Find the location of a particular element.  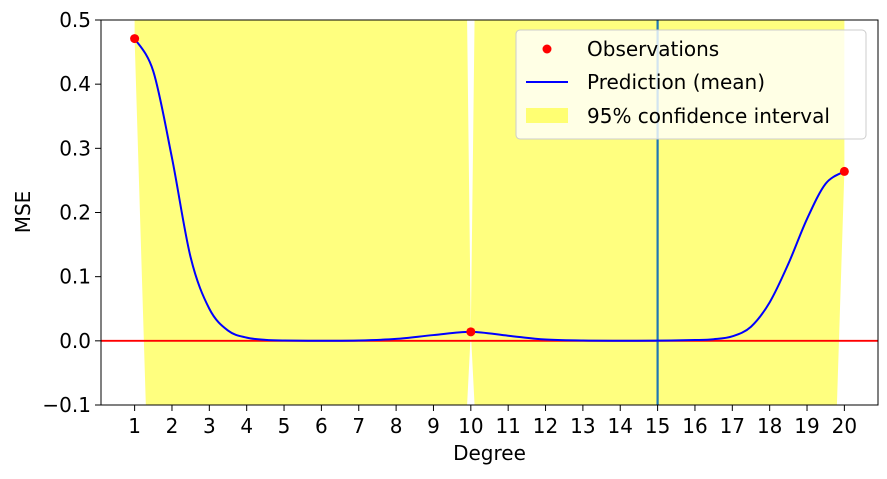

x-tick-label: 6 is located at coordinates (321, 426).